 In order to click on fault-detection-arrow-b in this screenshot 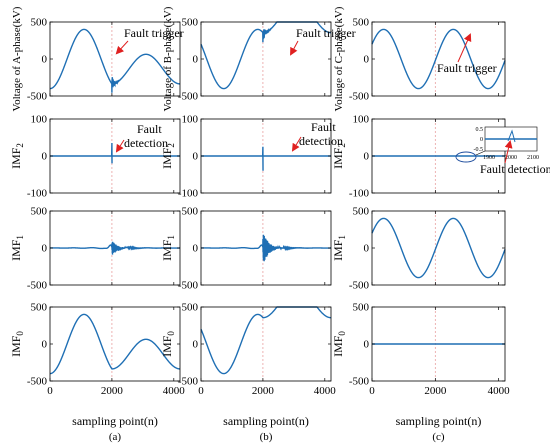, I will do `click(296, 144)`.